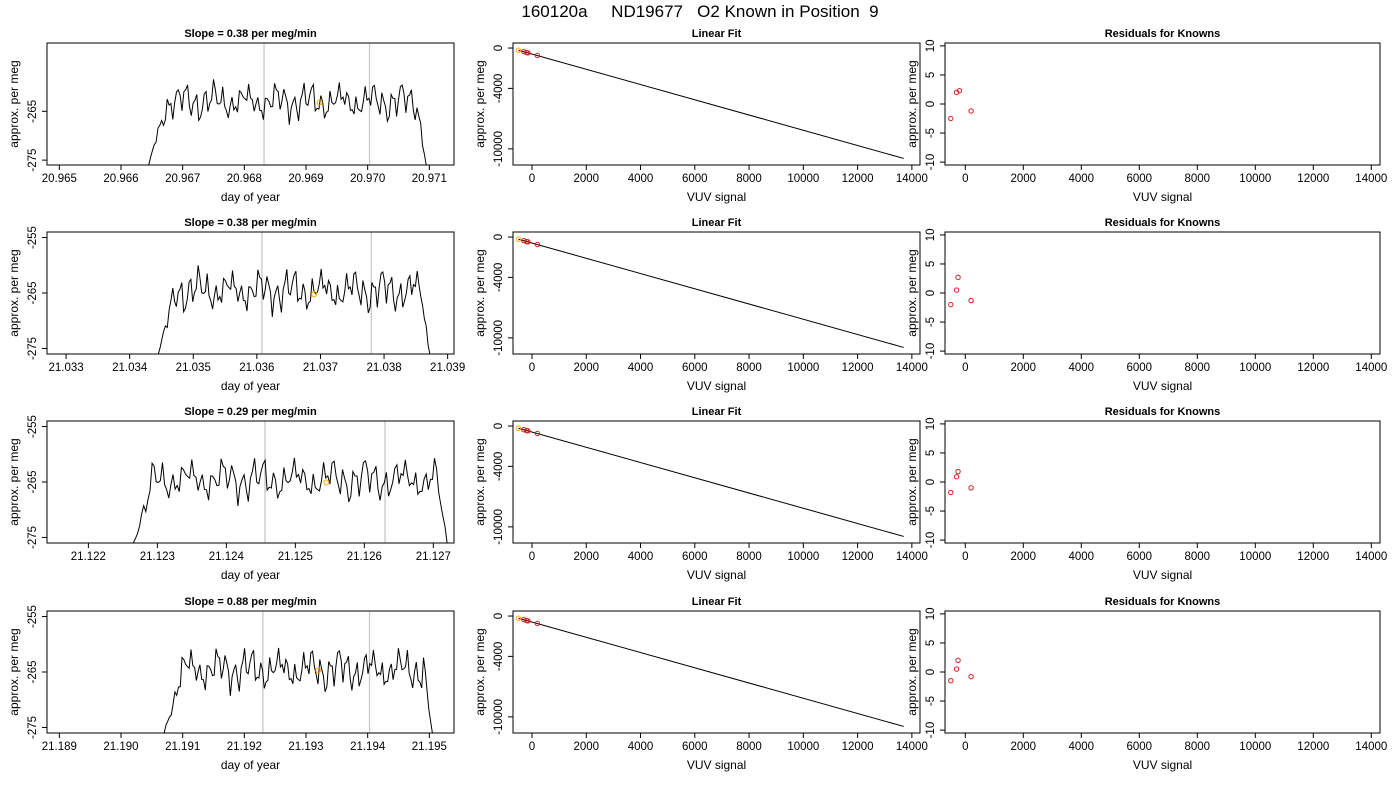  I want to click on x-tick-label: 21.039, so click(447, 368).